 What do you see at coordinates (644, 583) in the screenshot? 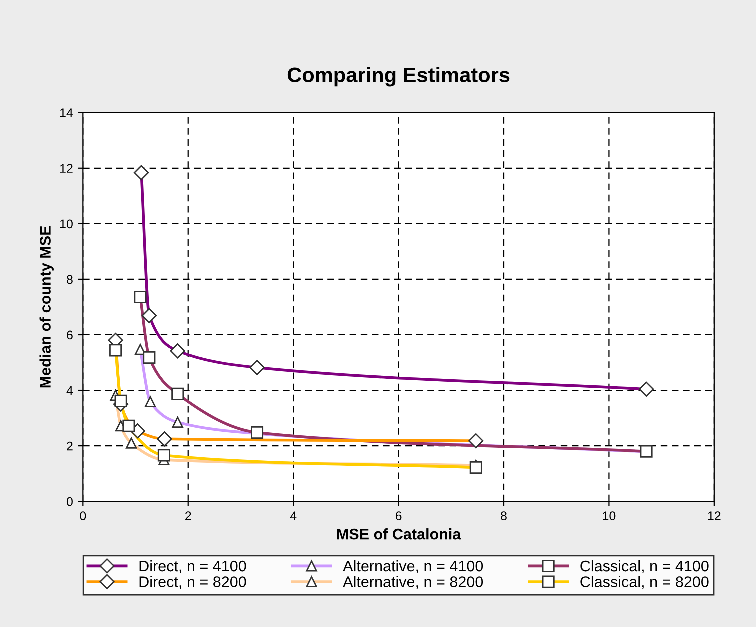
I see `legend-label: Classical, n = 8200` at bounding box center [644, 583].